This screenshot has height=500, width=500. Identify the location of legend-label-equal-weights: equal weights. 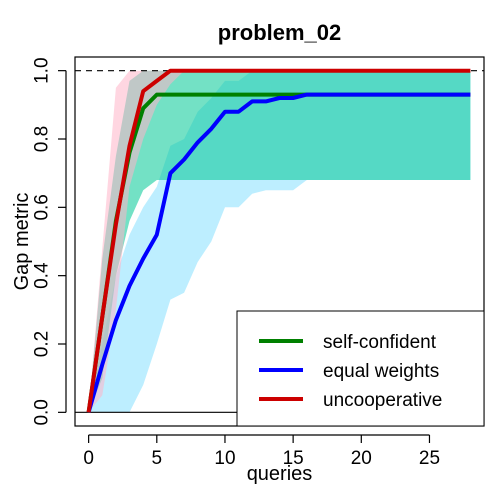
(381, 371).